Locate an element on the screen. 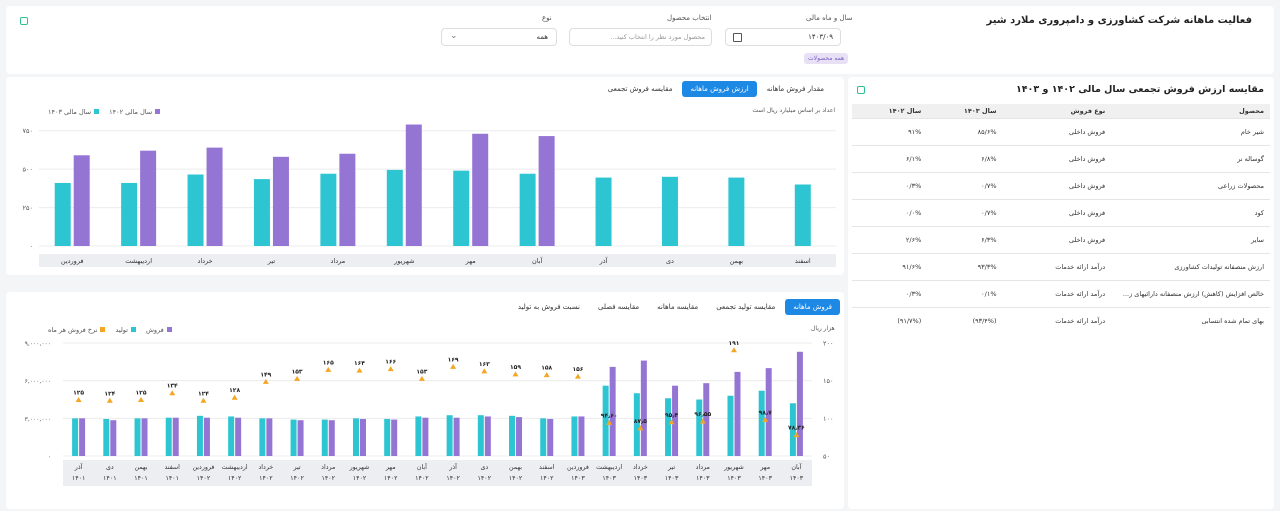 The height and width of the screenshot is (511, 1280). rate-label: ۹۸٫۷ is located at coordinates (766, 412).